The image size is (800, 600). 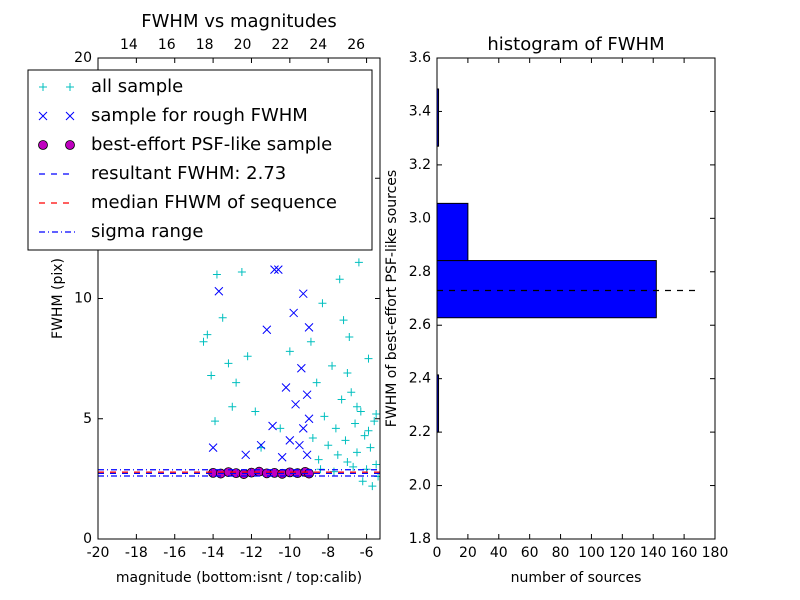 What do you see at coordinates (420, 539) in the screenshot?
I see `y-tick-label: 1.8` at bounding box center [420, 539].